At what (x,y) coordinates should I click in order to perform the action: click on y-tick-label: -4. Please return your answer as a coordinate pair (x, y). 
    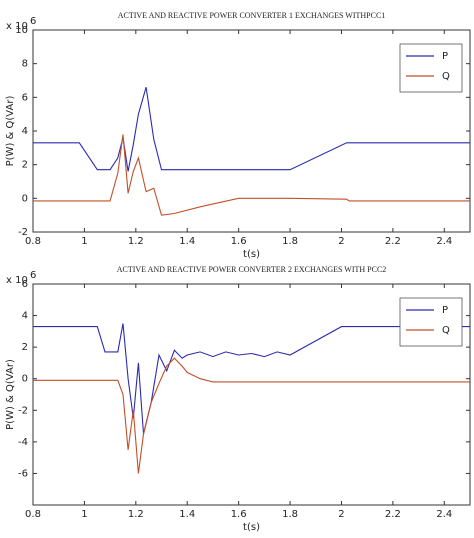
    Looking at the image, I should click on (23, 442).